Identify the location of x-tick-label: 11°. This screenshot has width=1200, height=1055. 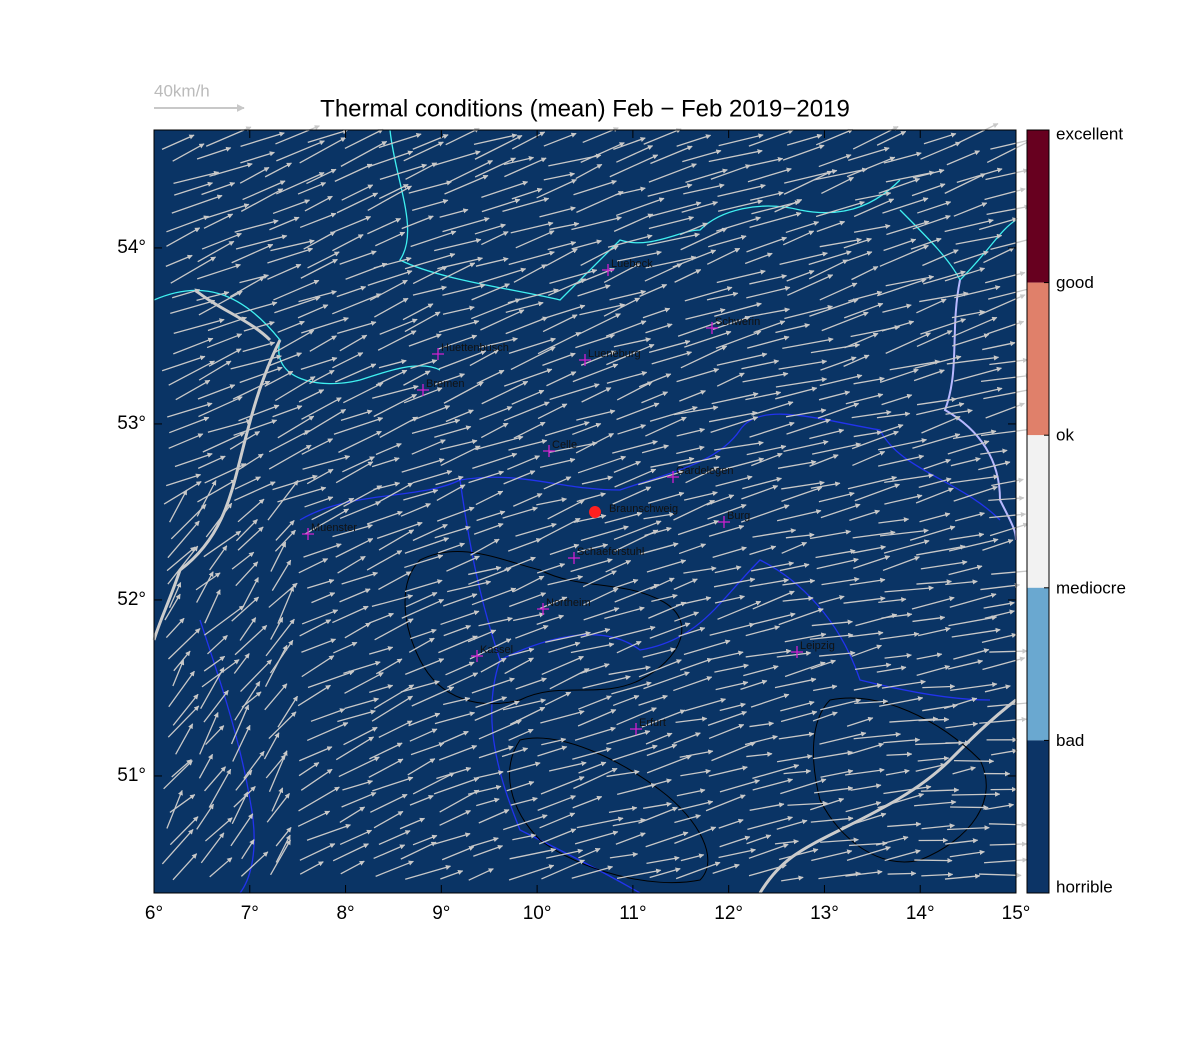
(632, 913).